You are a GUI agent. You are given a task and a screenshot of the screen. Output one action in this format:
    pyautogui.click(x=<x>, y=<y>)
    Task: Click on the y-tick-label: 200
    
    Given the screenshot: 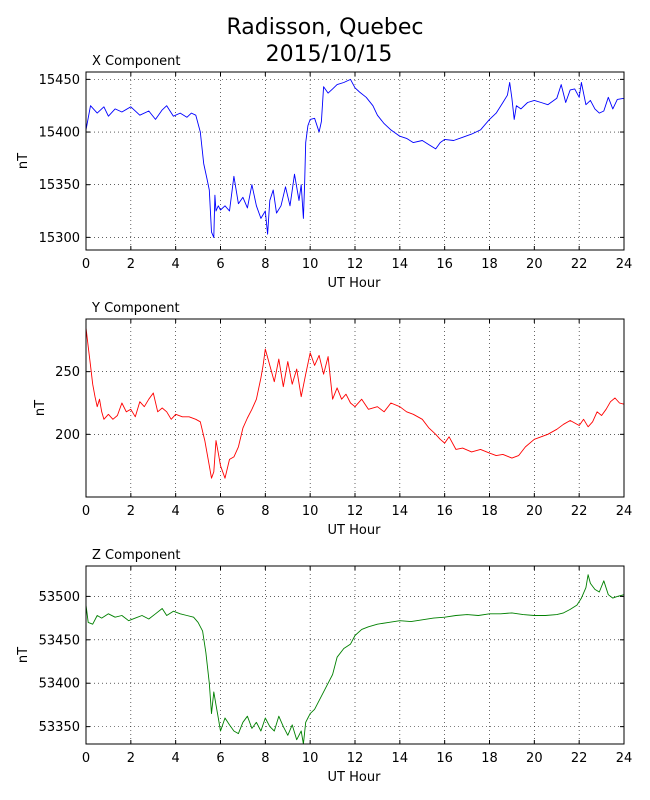 What is the action you would take?
    pyautogui.click(x=67, y=435)
    